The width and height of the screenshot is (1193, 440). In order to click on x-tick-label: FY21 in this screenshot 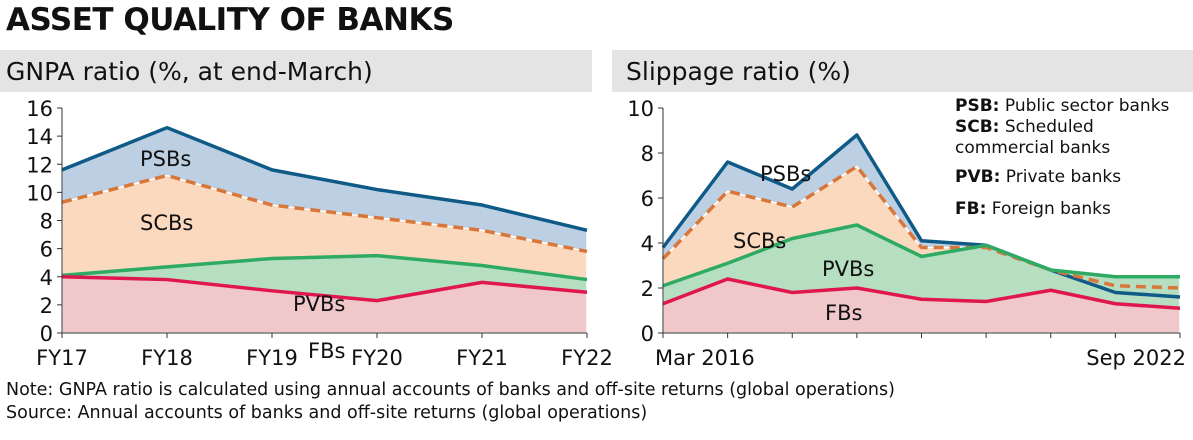, I will do `click(482, 358)`.